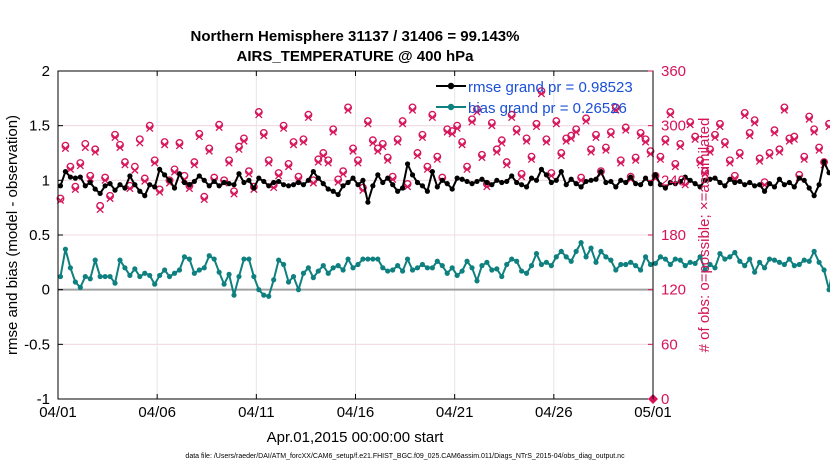 This screenshot has height=470, width=830. I want to click on x-tick-label: 05/01, so click(653, 412).